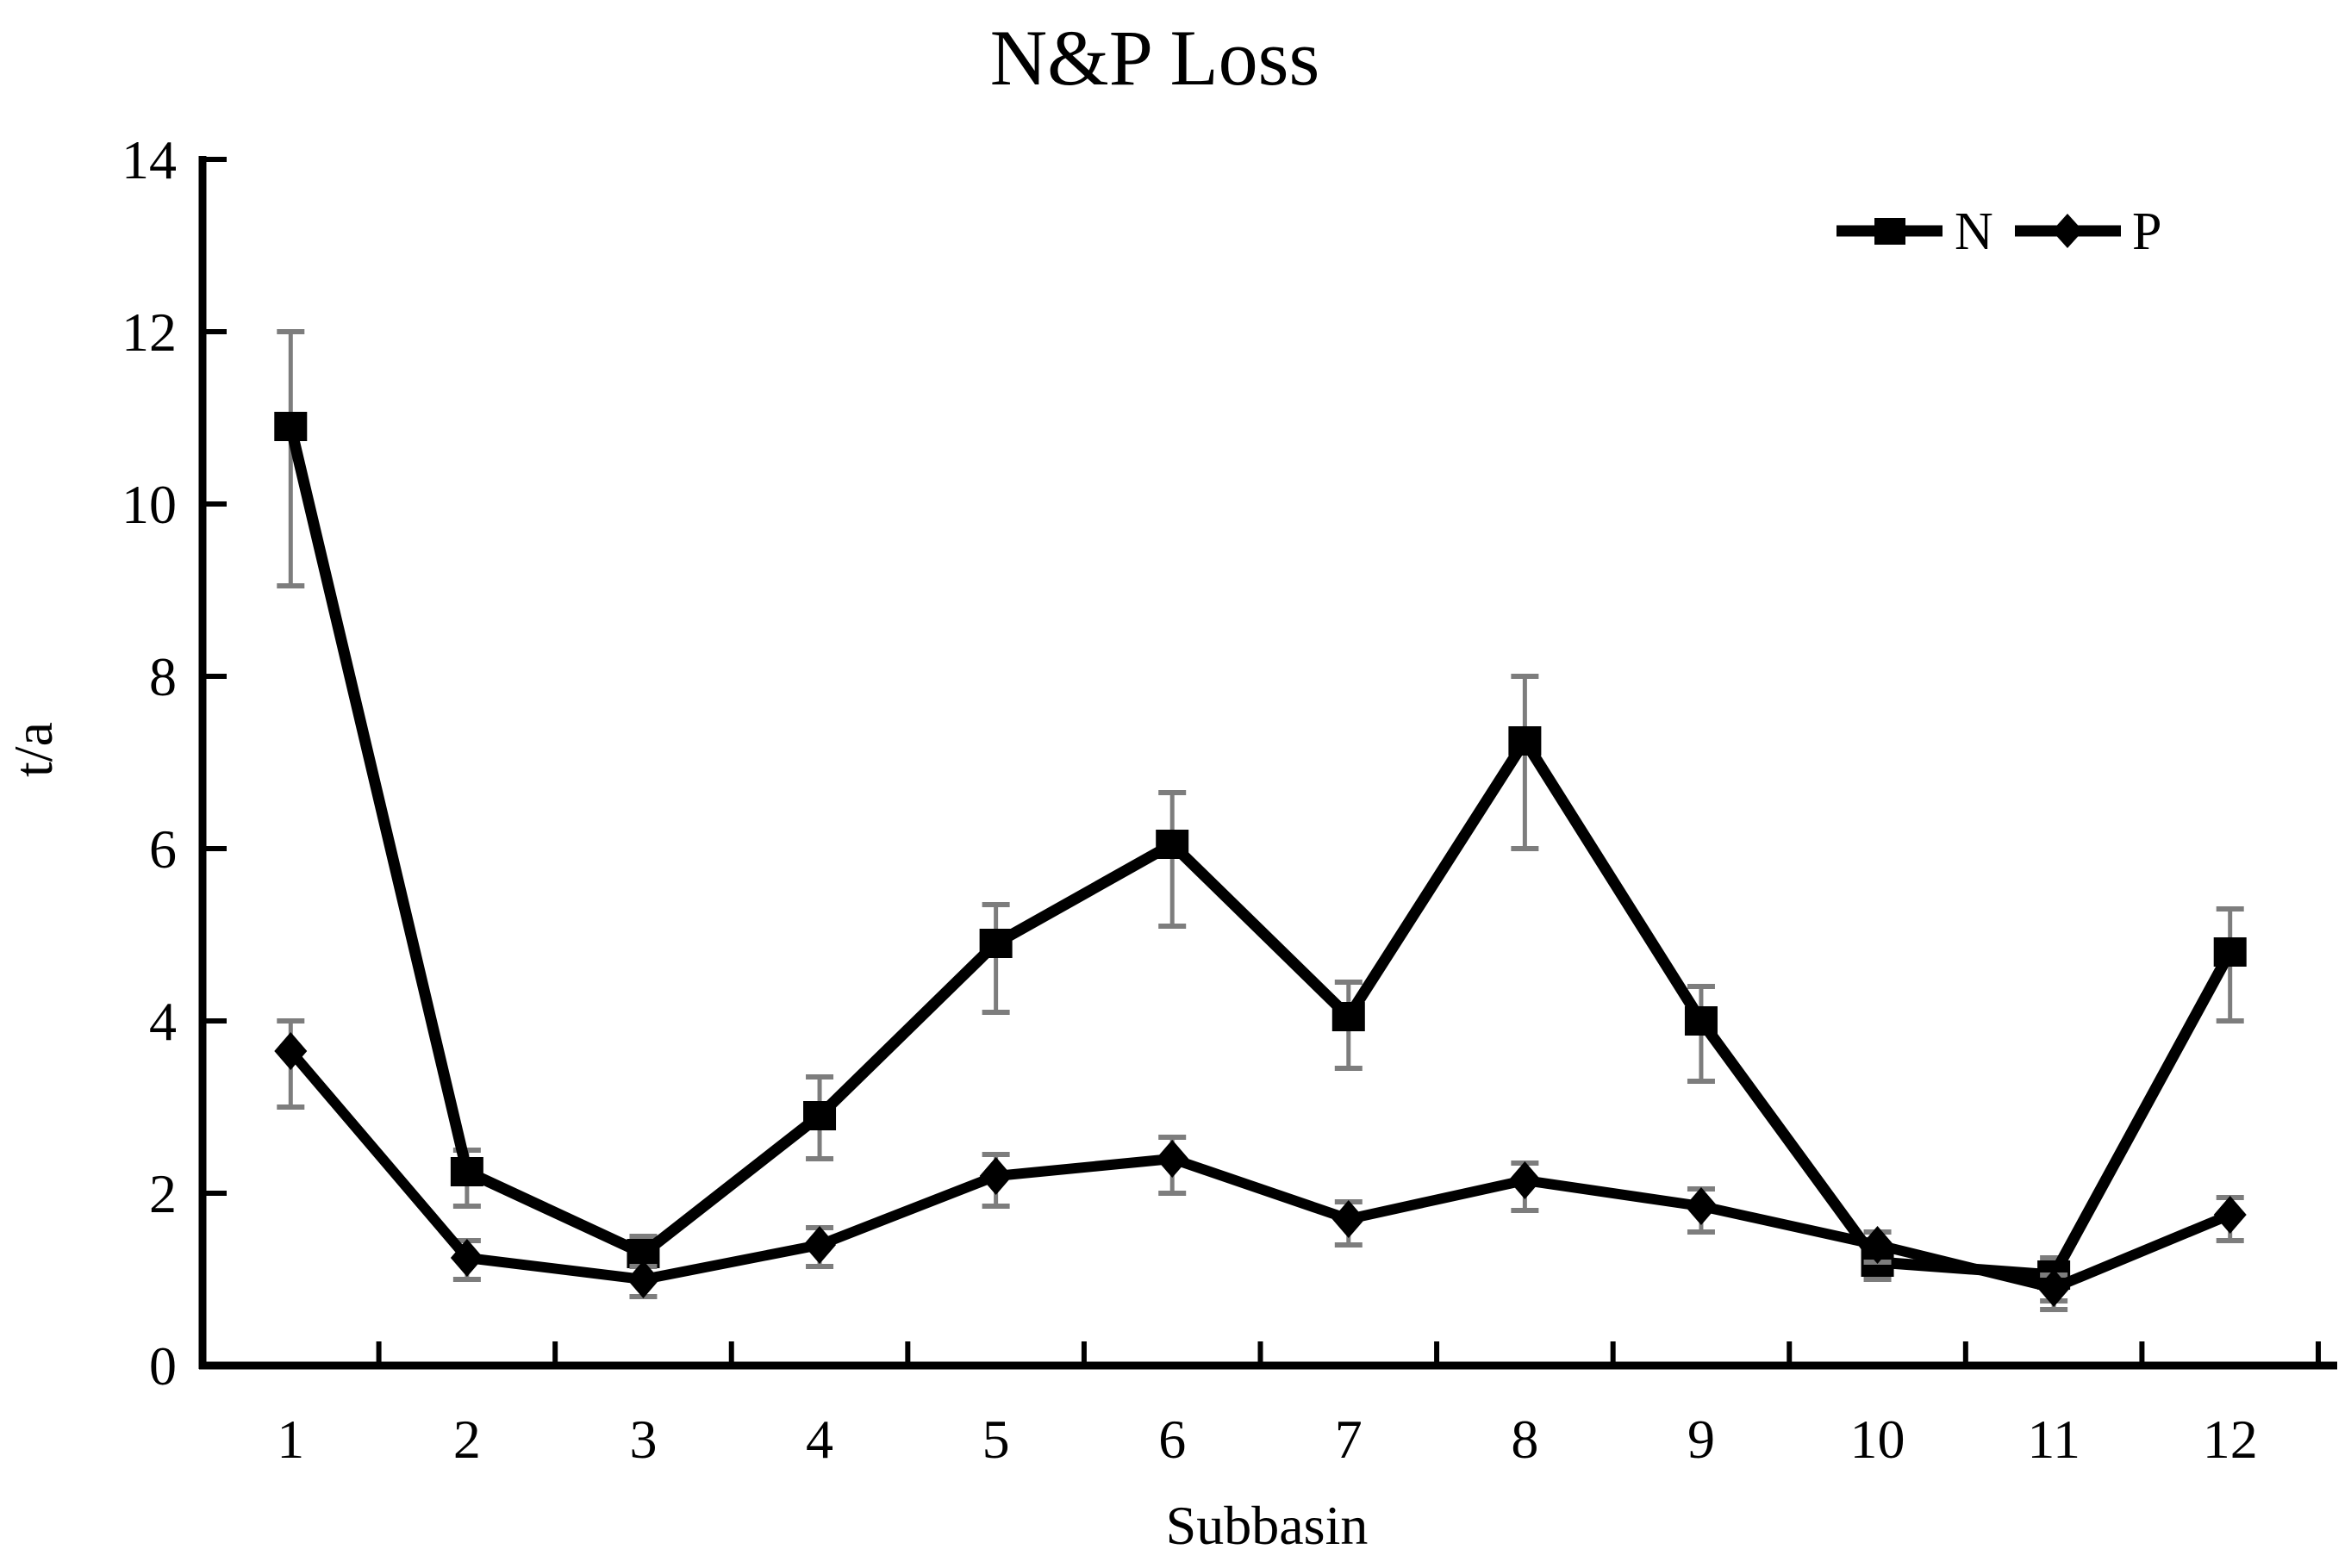 This screenshot has height=1568, width=2351. What do you see at coordinates (2088, 232) in the screenshot?
I see `legend-item-p: P` at bounding box center [2088, 232].